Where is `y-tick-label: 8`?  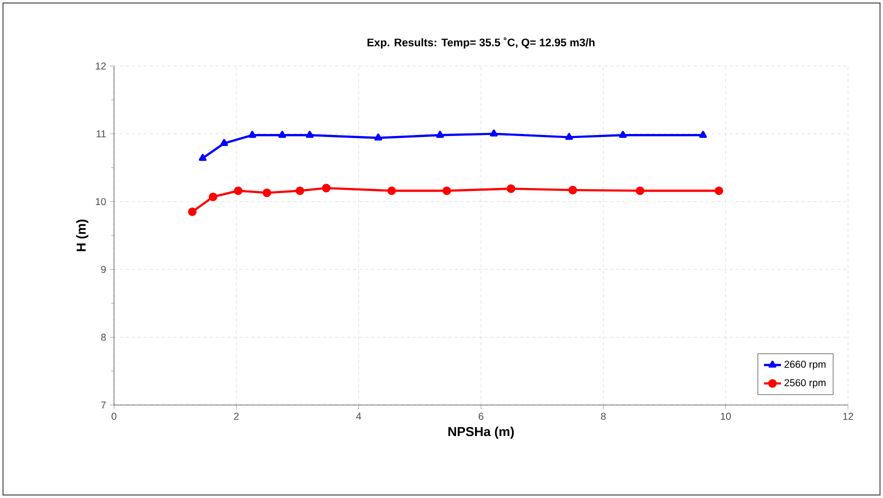
y-tick-label: 8 is located at coordinates (103, 337).